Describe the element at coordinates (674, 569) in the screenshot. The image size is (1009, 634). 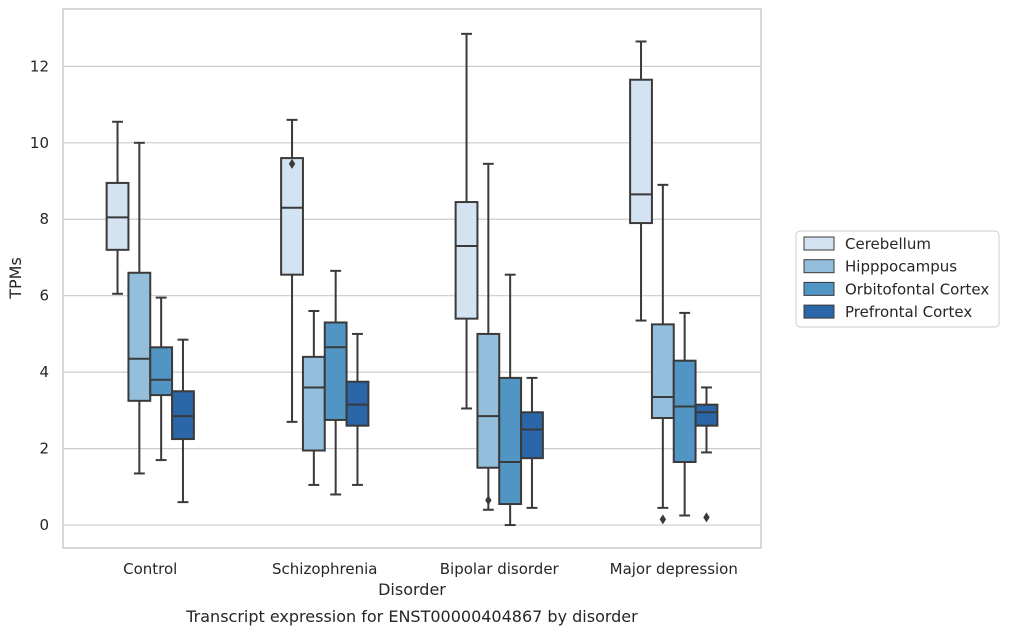
I see `x-tick-label: Major depression` at that location.